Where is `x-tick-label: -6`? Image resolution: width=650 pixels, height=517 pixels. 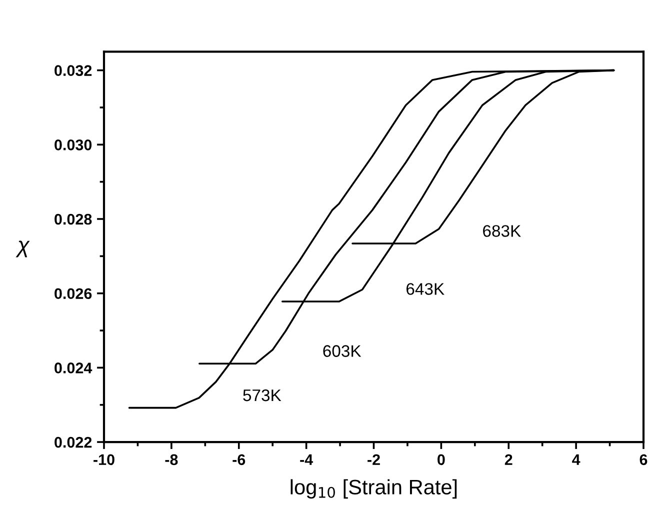
x-tick-label: -6 is located at coordinates (239, 460).